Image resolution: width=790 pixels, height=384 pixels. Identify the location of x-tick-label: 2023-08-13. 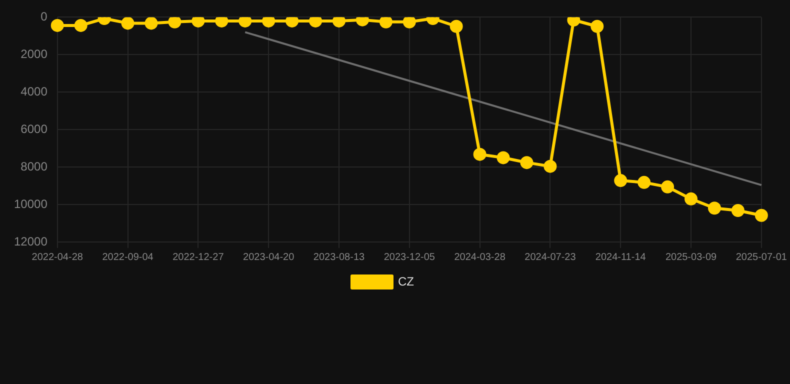
(339, 257).